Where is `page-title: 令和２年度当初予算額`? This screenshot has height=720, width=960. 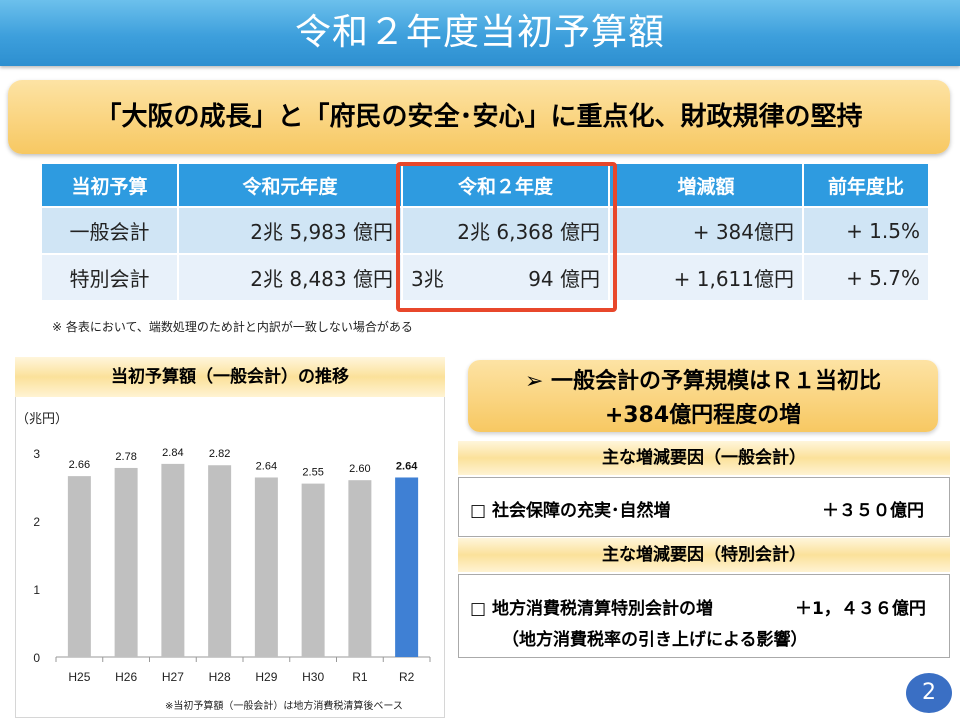
page-title: 令和２年度当初予算額 is located at coordinates (479, 32).